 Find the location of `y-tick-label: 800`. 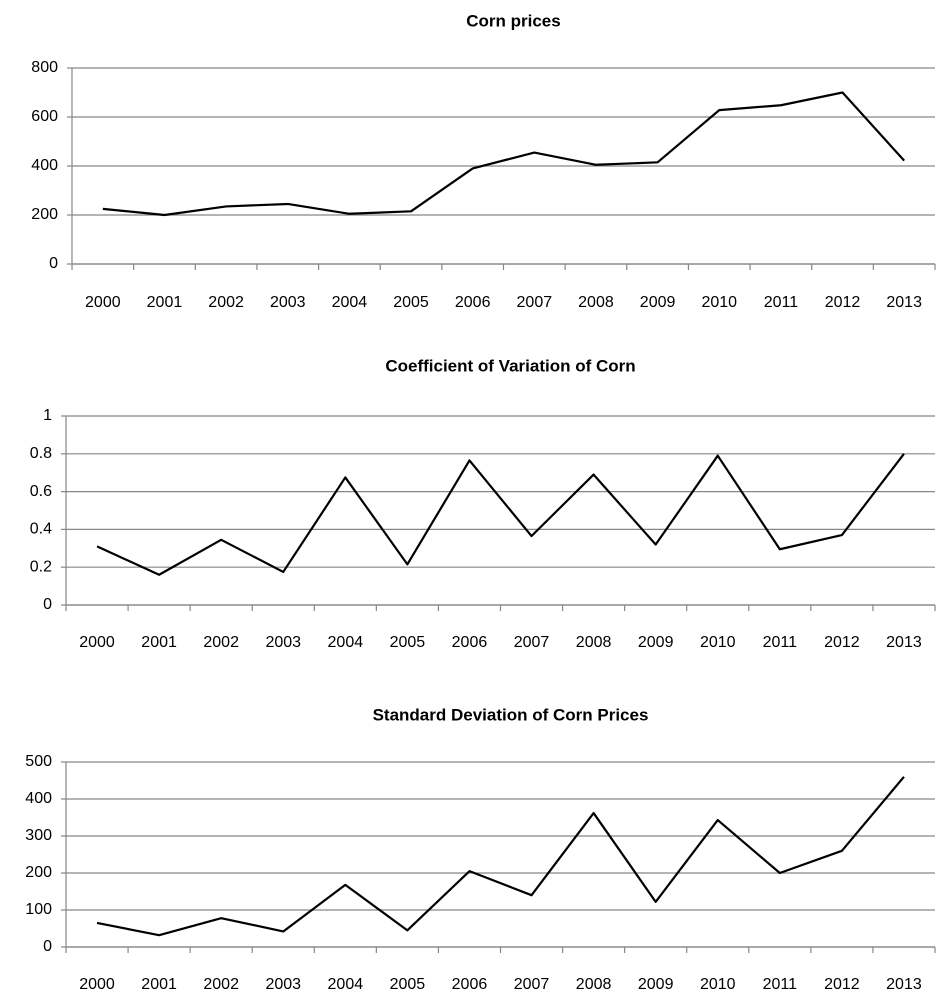

y-tick-label: 800 is located at coordinates (44, 67).